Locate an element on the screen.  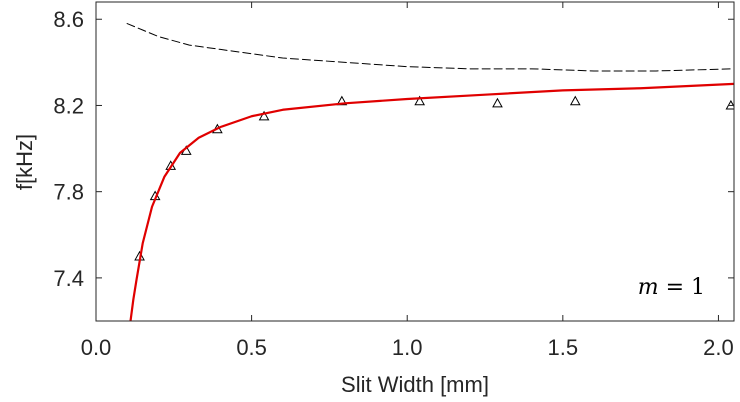
y-tick-label: 7.8 is located at coordinates (68, 192).